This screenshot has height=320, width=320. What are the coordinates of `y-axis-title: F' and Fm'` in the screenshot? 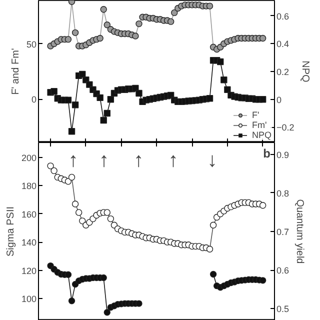 It's located at (16, 71).